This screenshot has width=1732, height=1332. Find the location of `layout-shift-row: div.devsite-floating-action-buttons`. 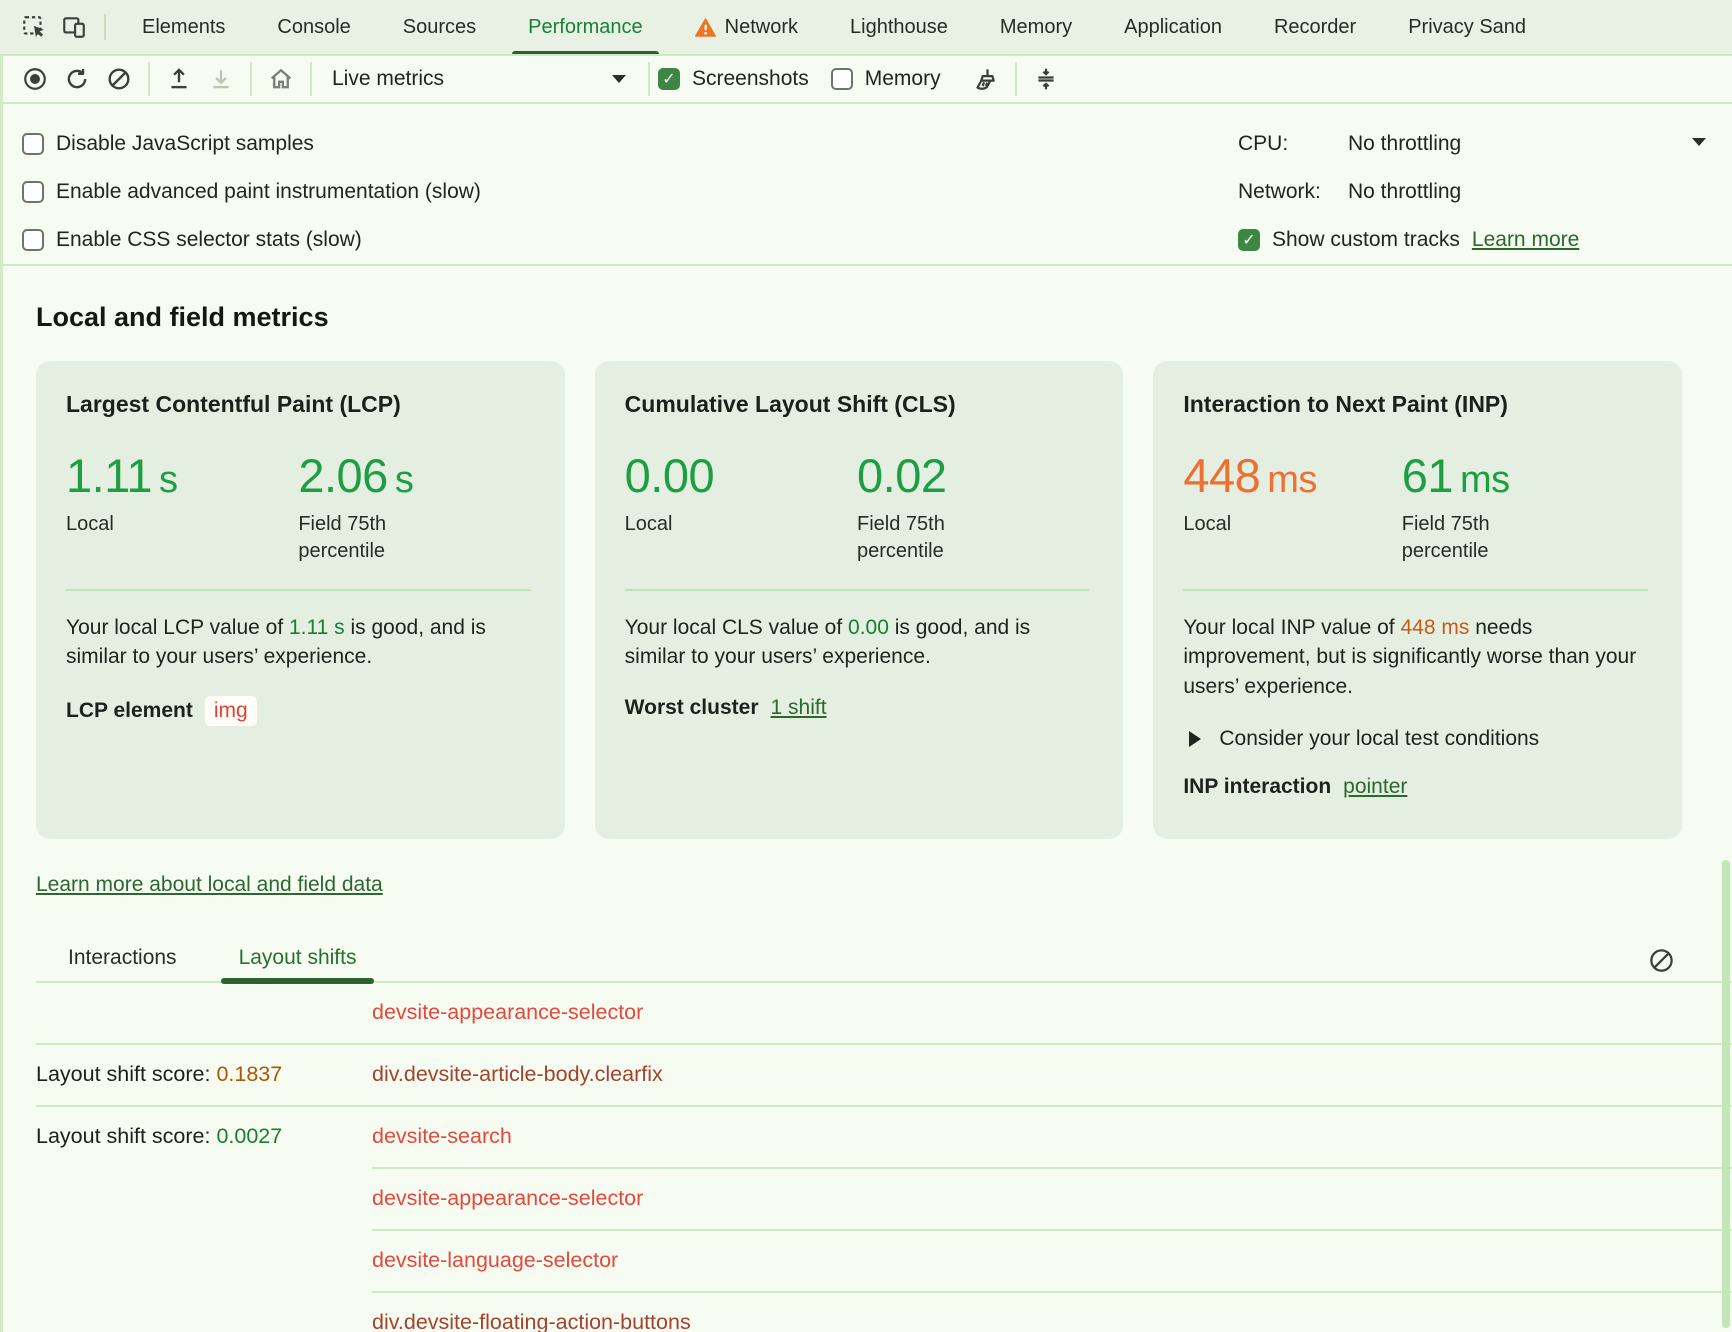

layout-shift-row: div.devsite-floating-action-buttons is located at coordinates (884, 1312).